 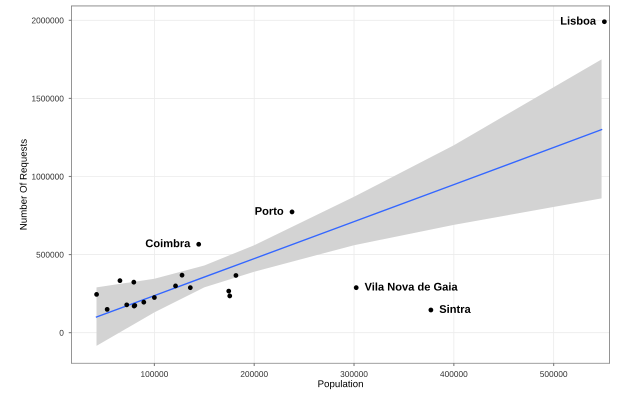 I want to click on y-tick-label: 1500000, so click(x=48, y=99).